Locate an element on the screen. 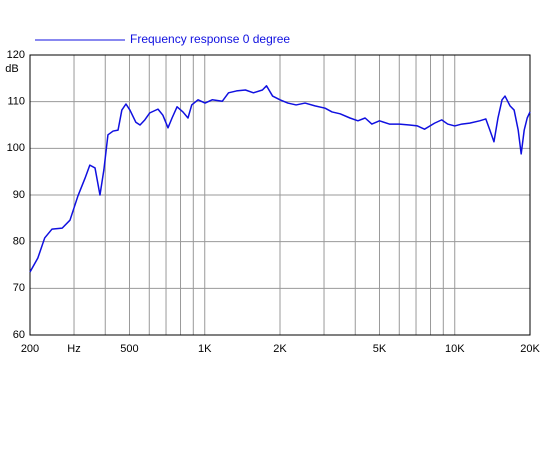  y-tick-label: 110 is located at coordinates (16, 102).